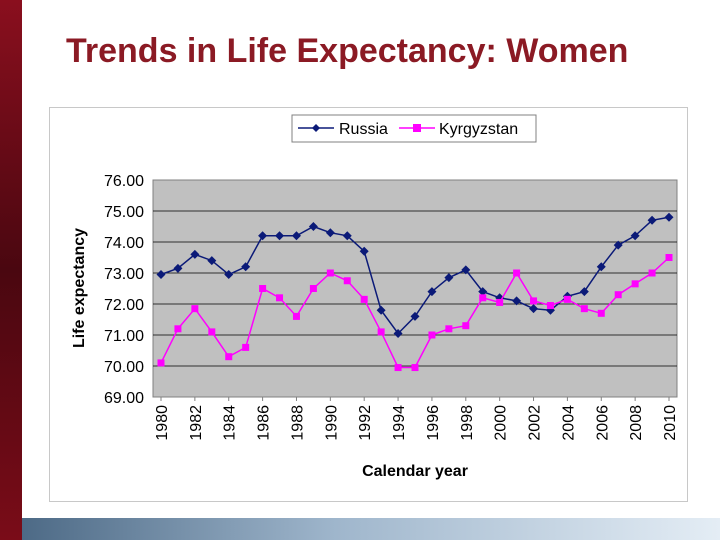 The width and height of the screenshot is (720, 540). I want to click on legend-diamond-marker, so click(316, 128).